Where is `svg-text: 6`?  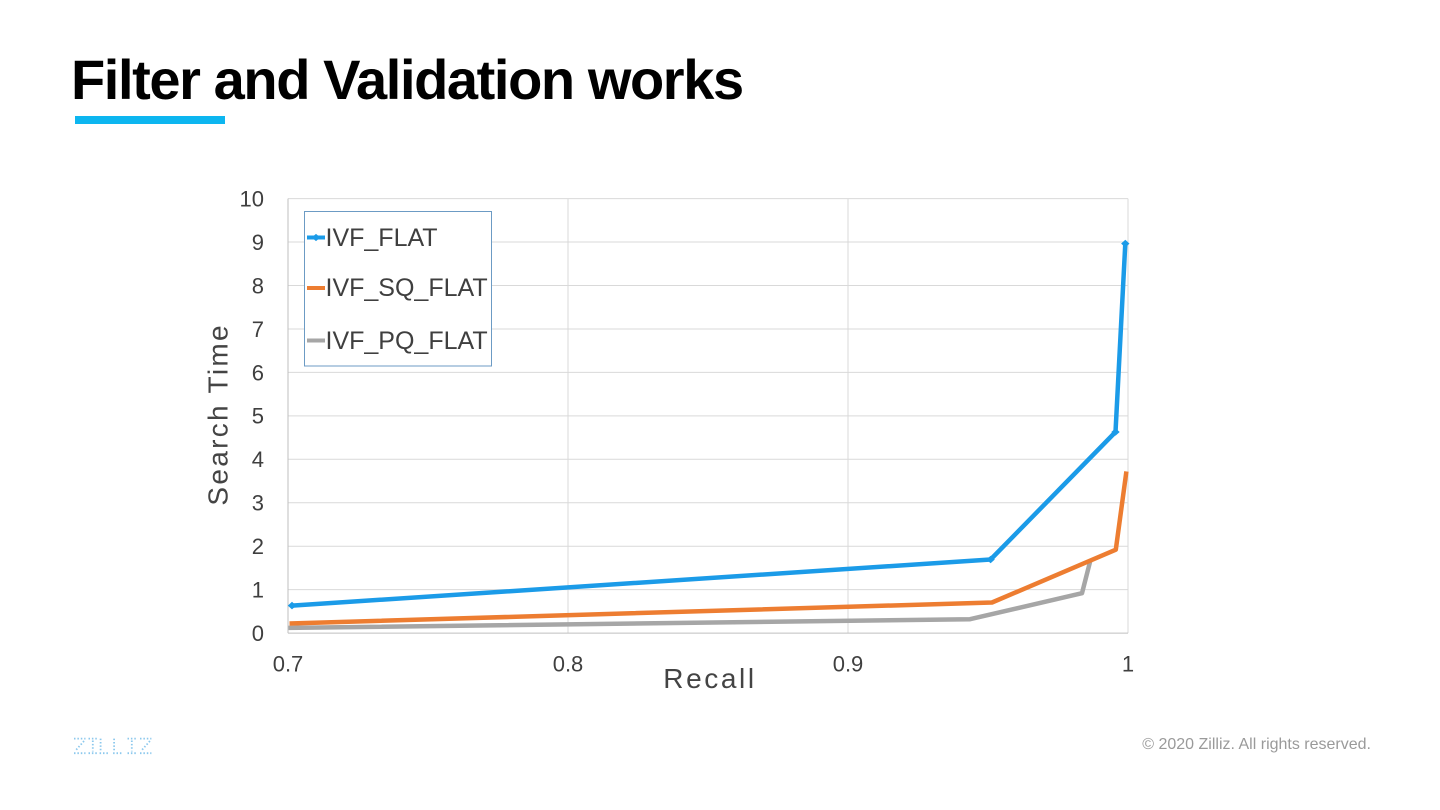
svg-text: 6 is located at coordinates (258, 372).